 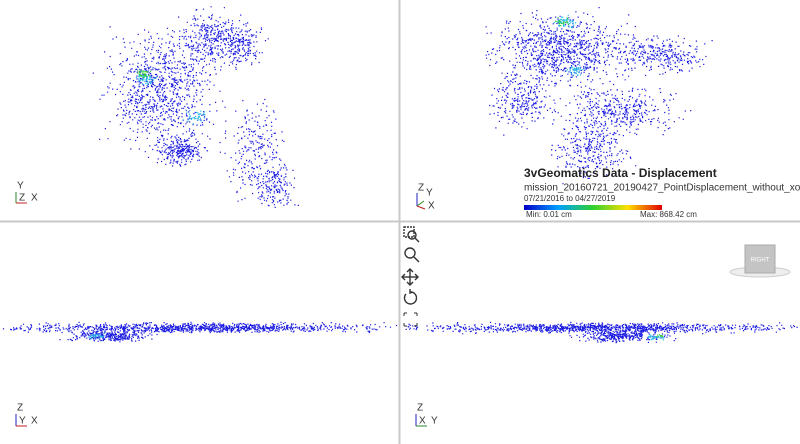 I want to click on axis-triad: Y Z X, so click(x=26, y=192).